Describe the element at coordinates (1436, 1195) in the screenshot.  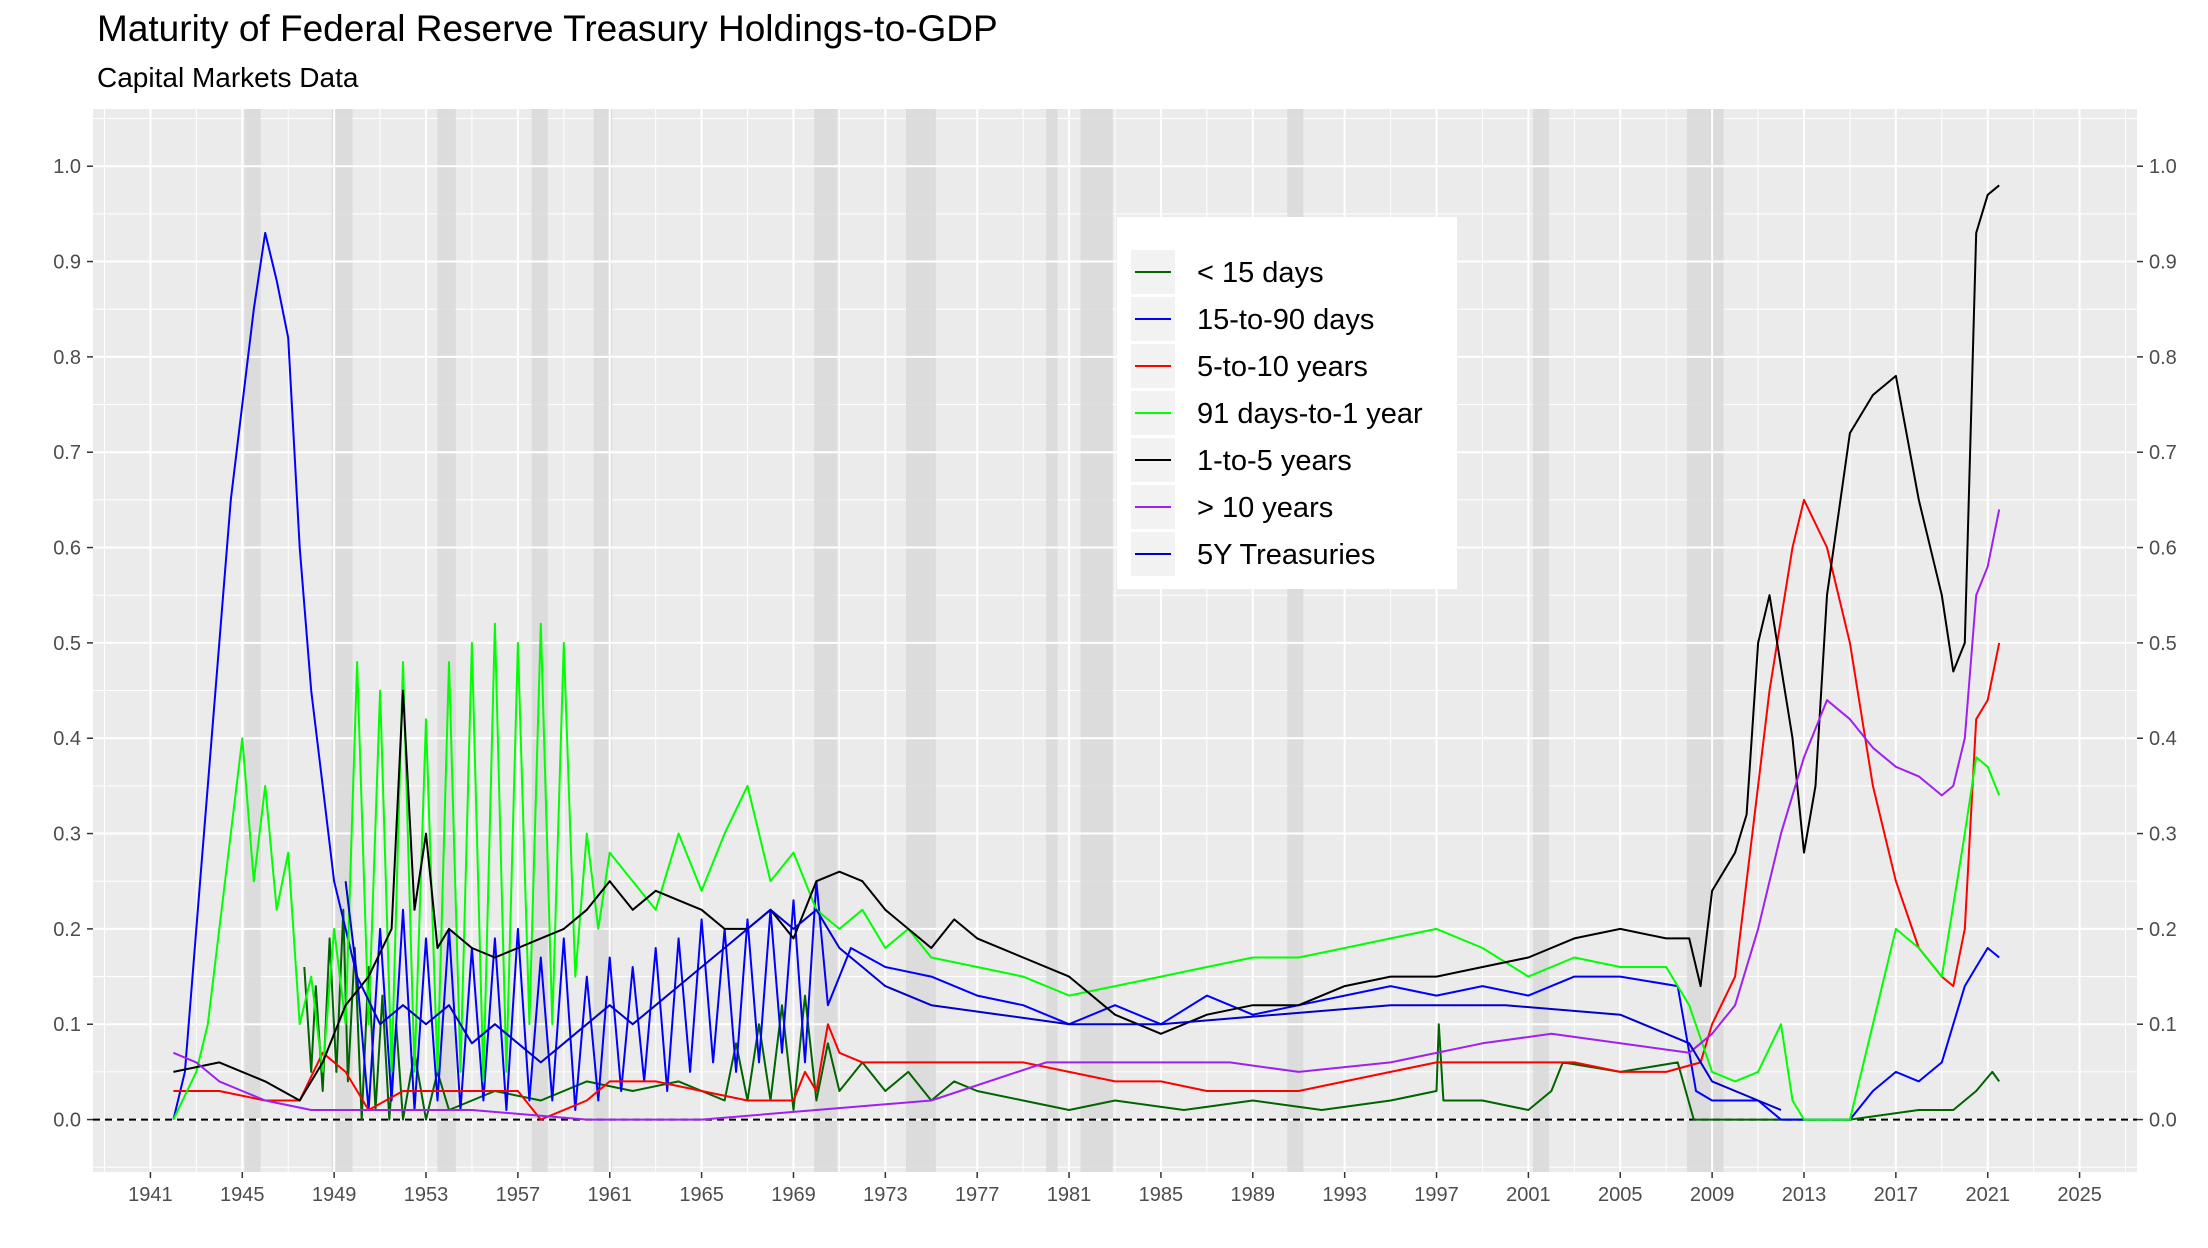
I see `x-tick-label: 1997` at that location.